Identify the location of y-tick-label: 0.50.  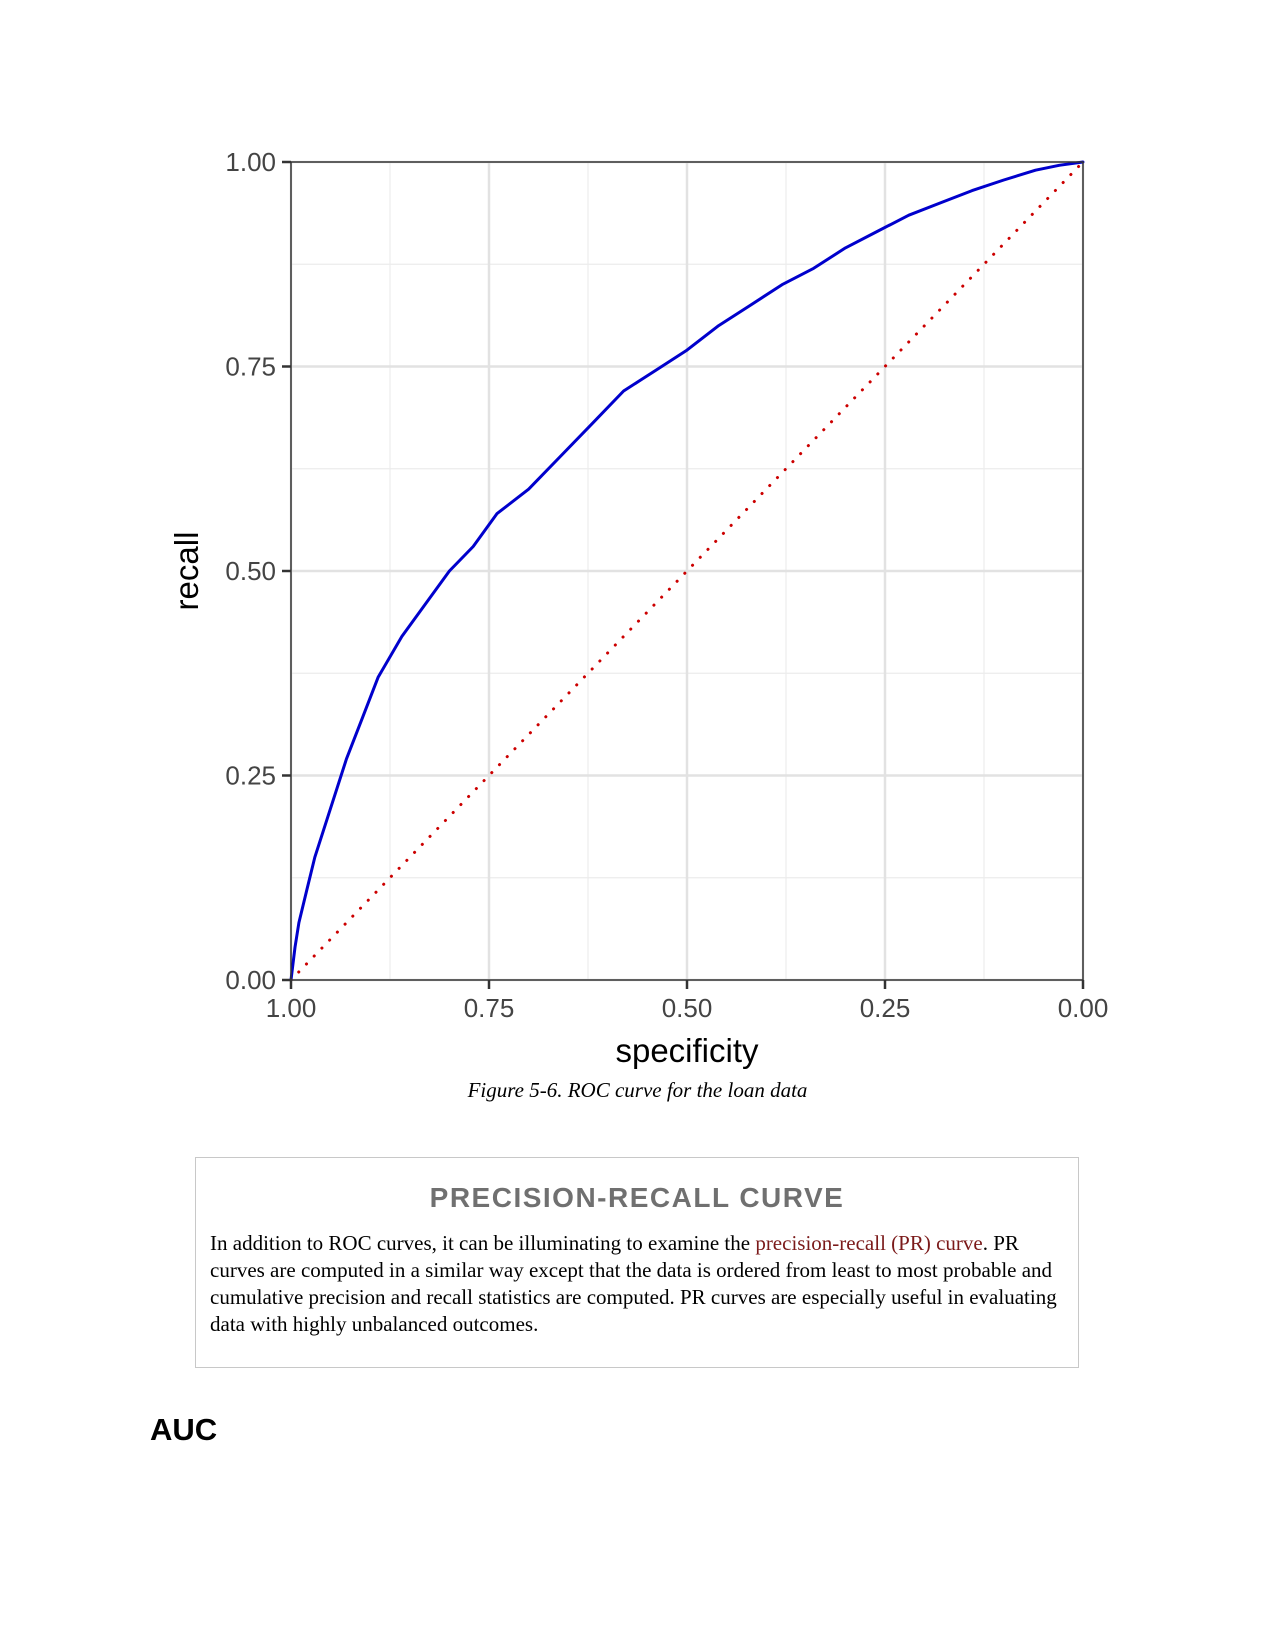
(250, 571).